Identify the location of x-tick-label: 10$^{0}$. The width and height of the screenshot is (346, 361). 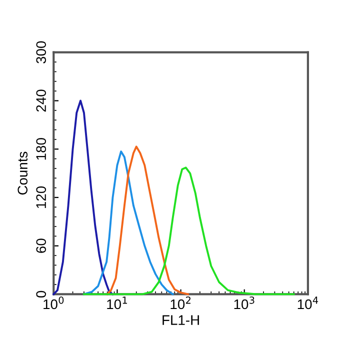
(54, 303).